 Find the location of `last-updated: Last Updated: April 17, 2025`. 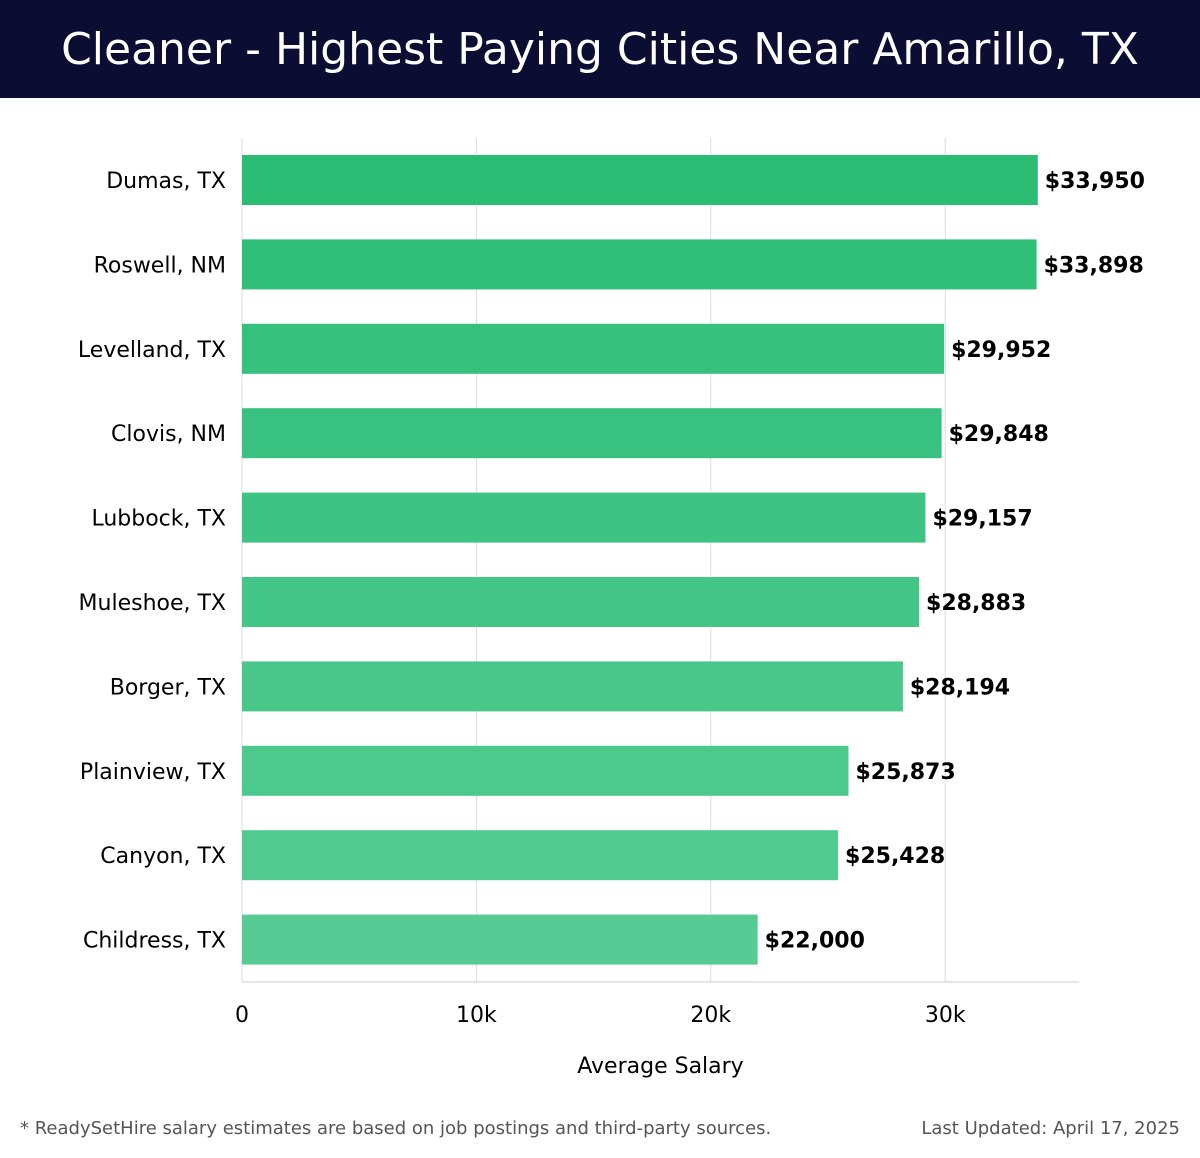

last-updated: Last Updated: April 17, 2025 is located at coordinates (1050, 1128).